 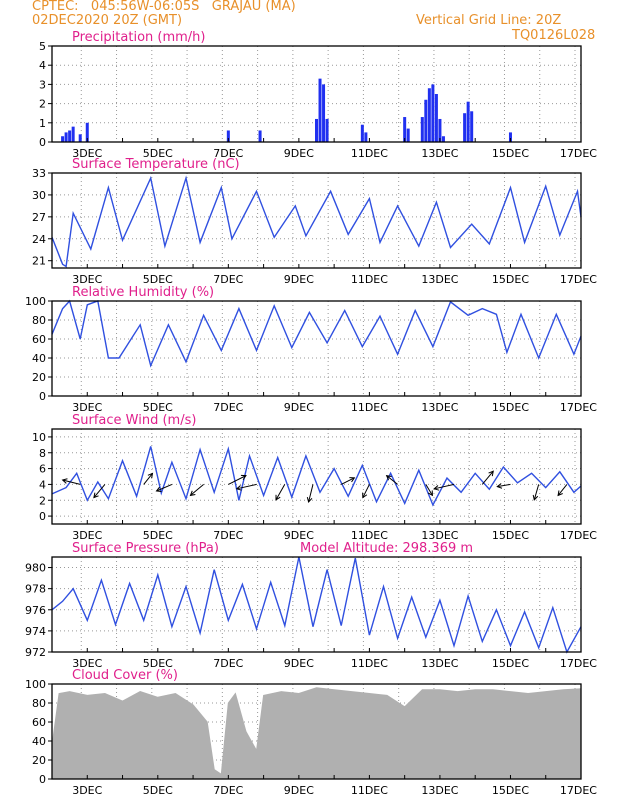 I want to click on panel-title: Surface Temperature (nC), so click(x=156, y=164).